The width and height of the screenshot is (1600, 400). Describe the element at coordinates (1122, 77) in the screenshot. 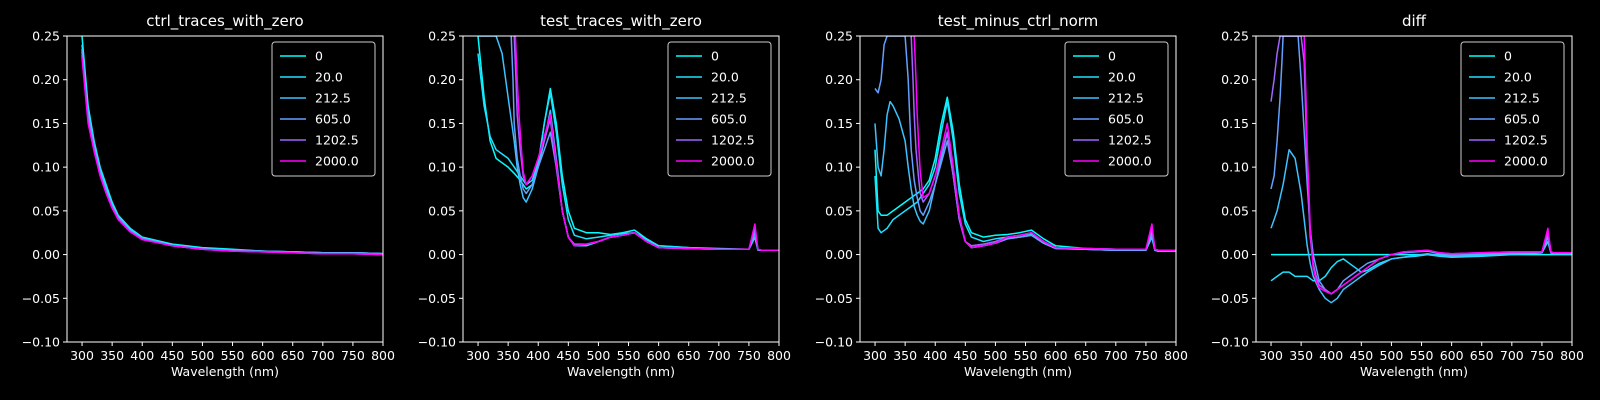

I see `legend-label: 20.0` at that location.